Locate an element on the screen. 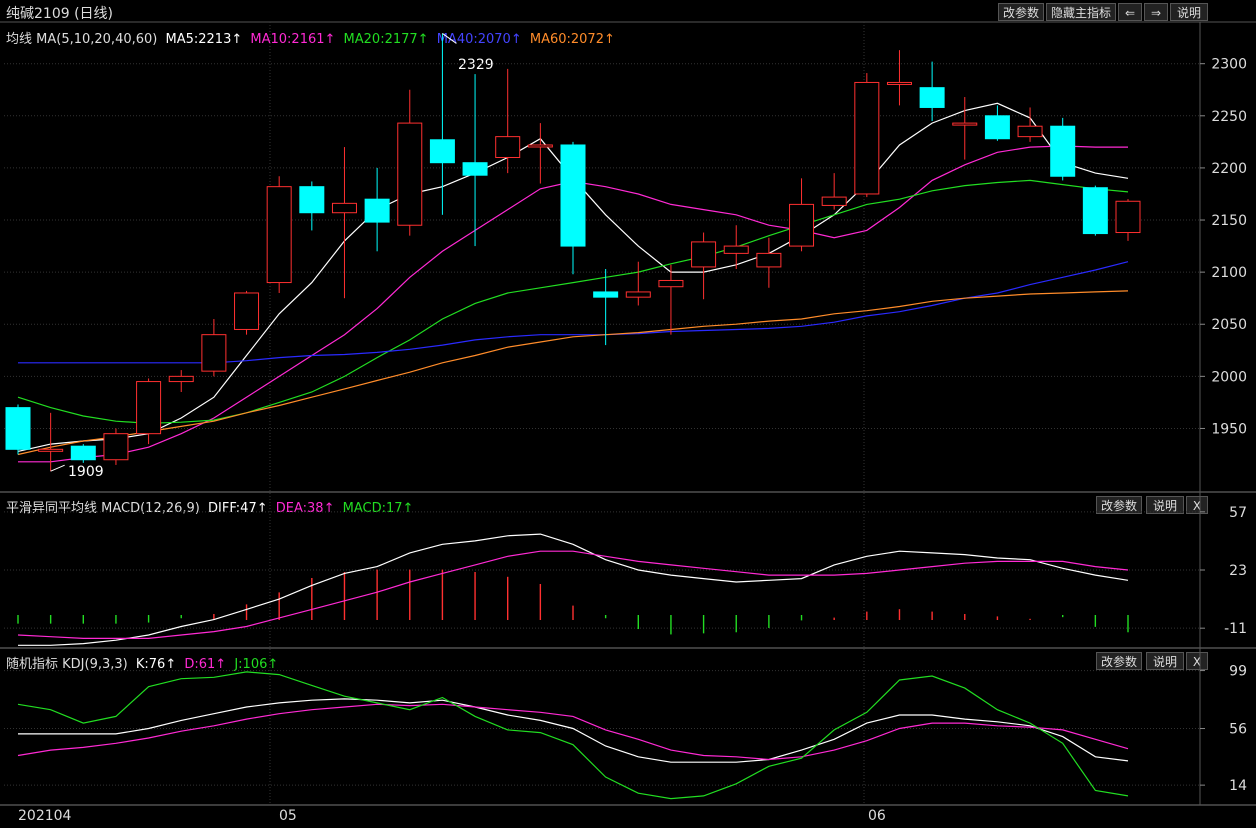 The height and width of the screenshot is (828, 1256). x-label-april: 202104 is located at coordinates (45, 816).